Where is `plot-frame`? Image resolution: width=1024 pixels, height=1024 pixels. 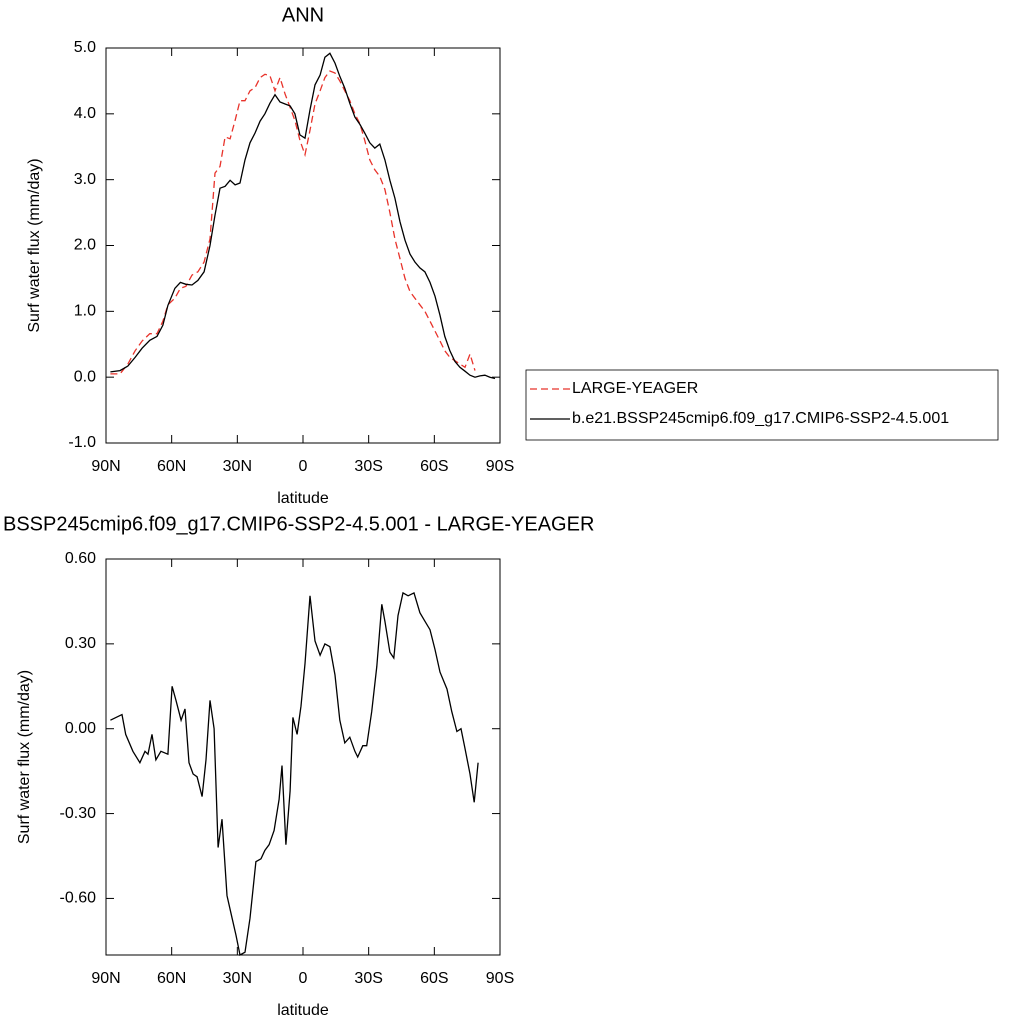
plot-frame is located at coordinates (303, 245).